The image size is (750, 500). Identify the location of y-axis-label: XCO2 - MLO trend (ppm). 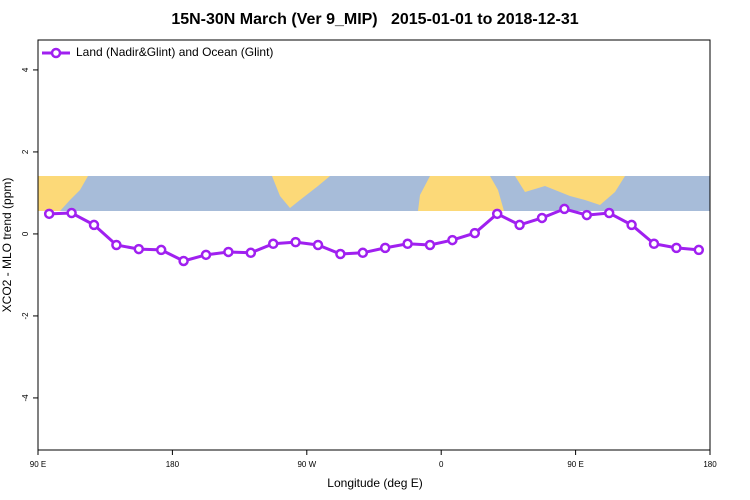
(7, 245).